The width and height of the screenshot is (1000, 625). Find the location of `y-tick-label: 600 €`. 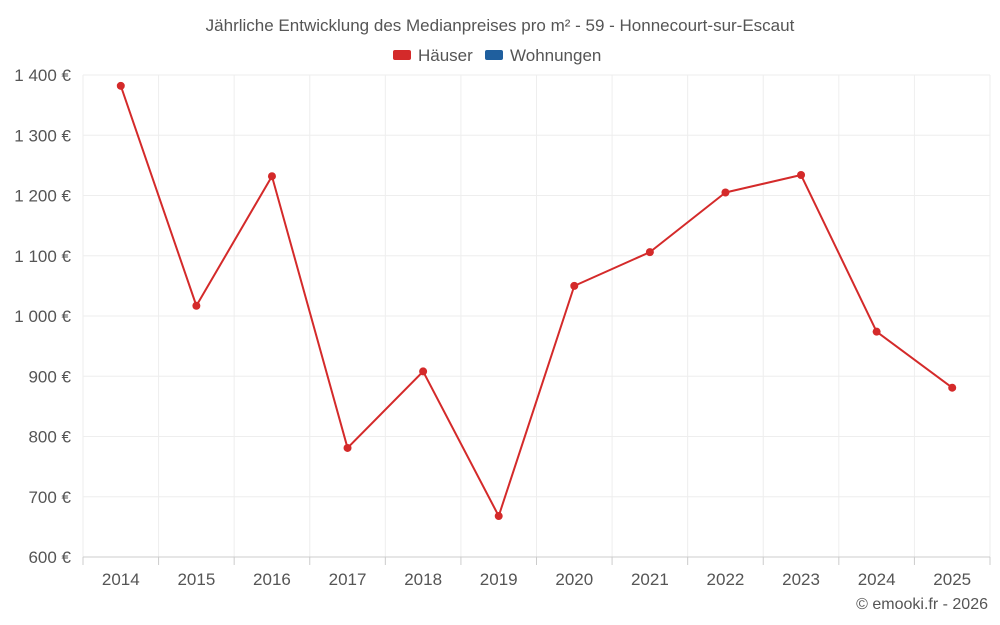

y-tick-label: 600 € is located at coordinates (49, 557).